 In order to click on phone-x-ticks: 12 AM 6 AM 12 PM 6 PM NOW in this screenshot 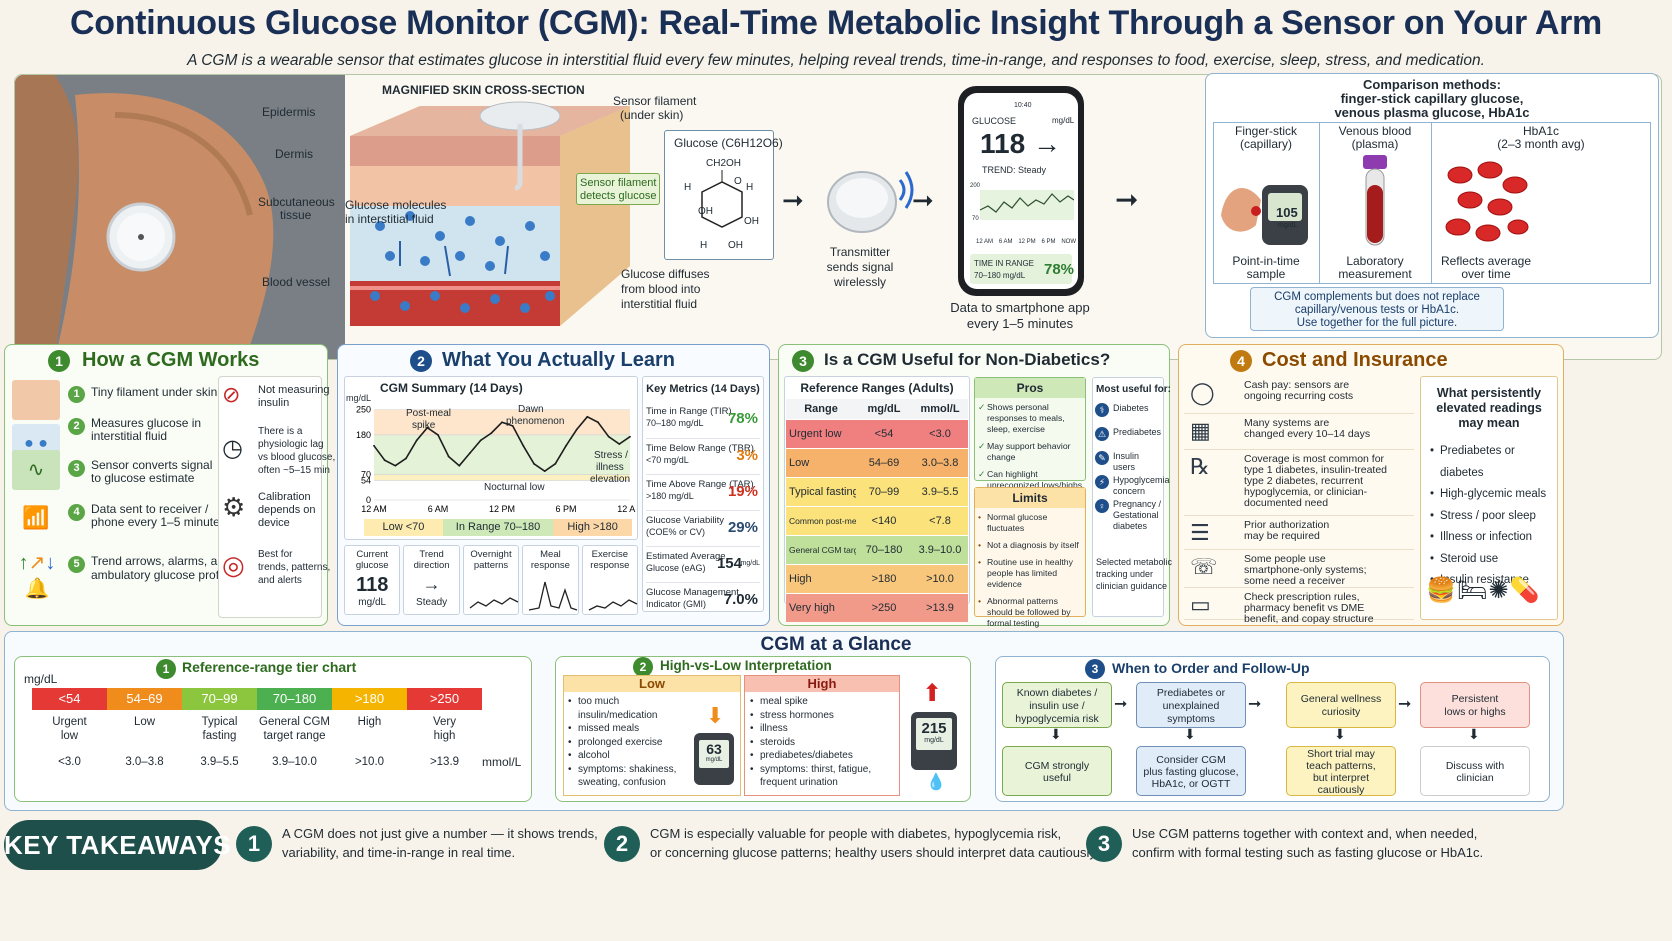, I will do `click(1026, 242)`.